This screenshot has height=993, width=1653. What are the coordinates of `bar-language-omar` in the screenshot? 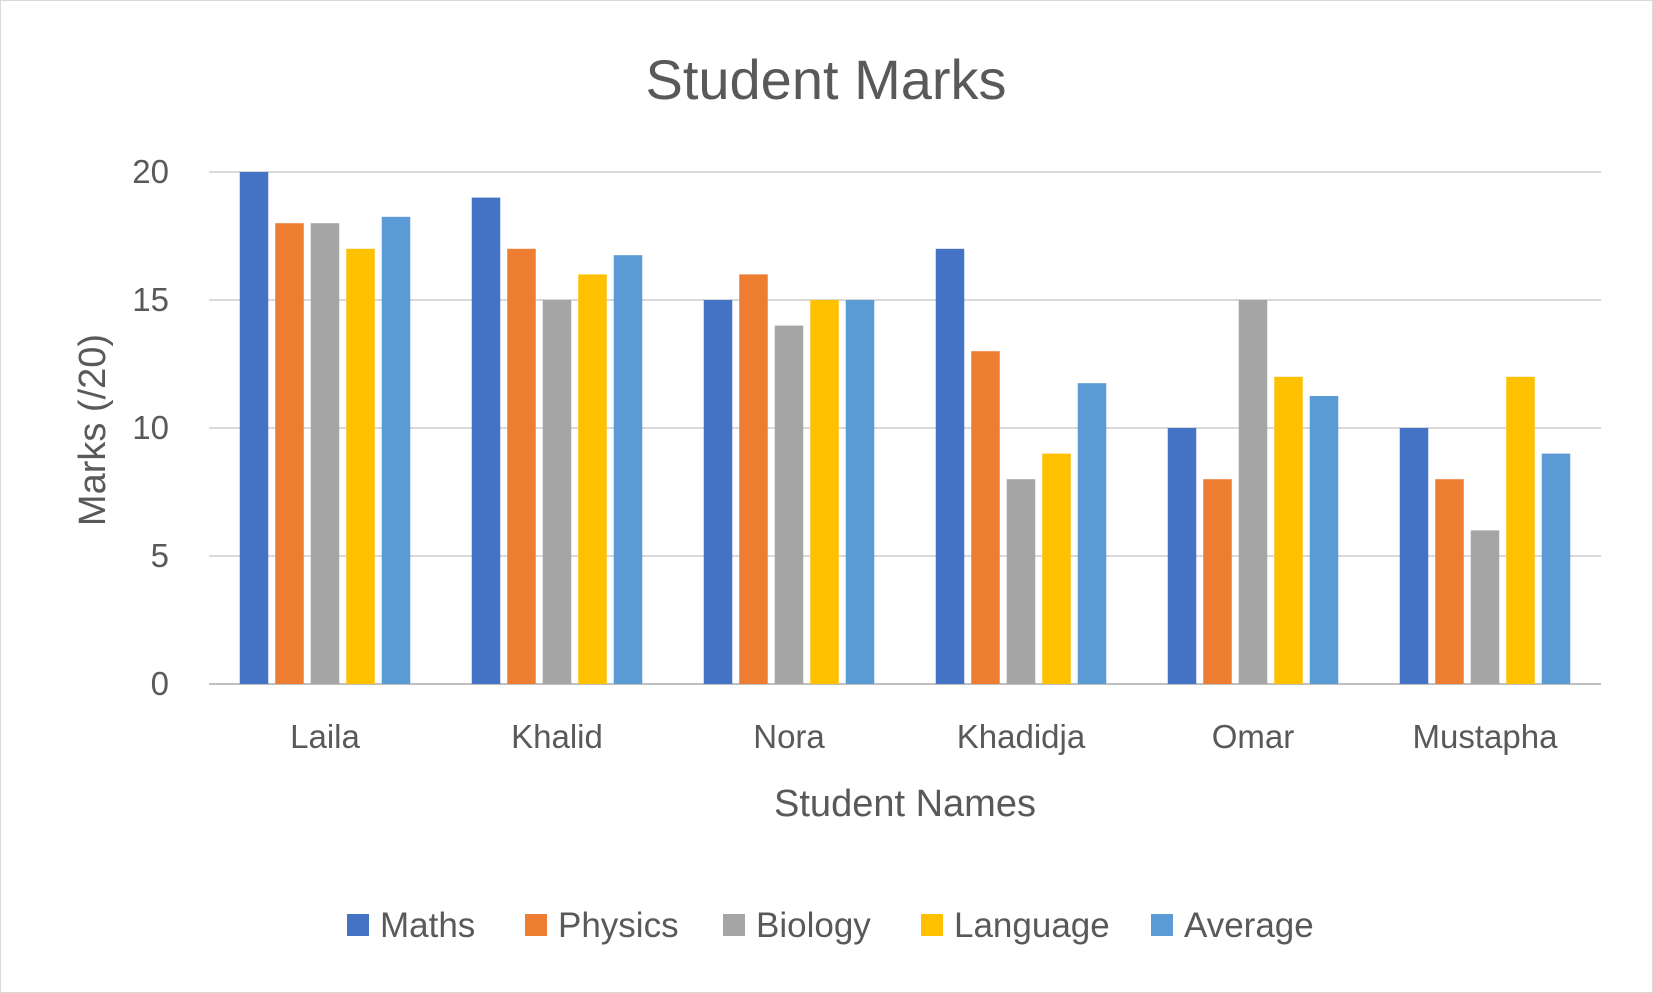 It's located at (1288, 530).